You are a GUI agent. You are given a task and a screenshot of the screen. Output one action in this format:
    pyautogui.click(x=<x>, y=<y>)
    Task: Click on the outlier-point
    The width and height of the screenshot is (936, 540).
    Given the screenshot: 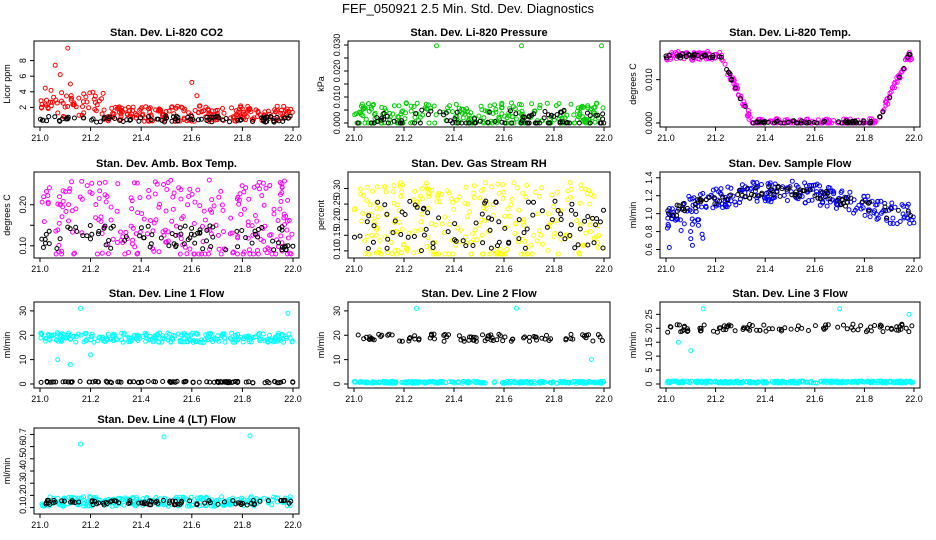 What is the action you would take?
    pyautogui.click(x=91, y=355)
    